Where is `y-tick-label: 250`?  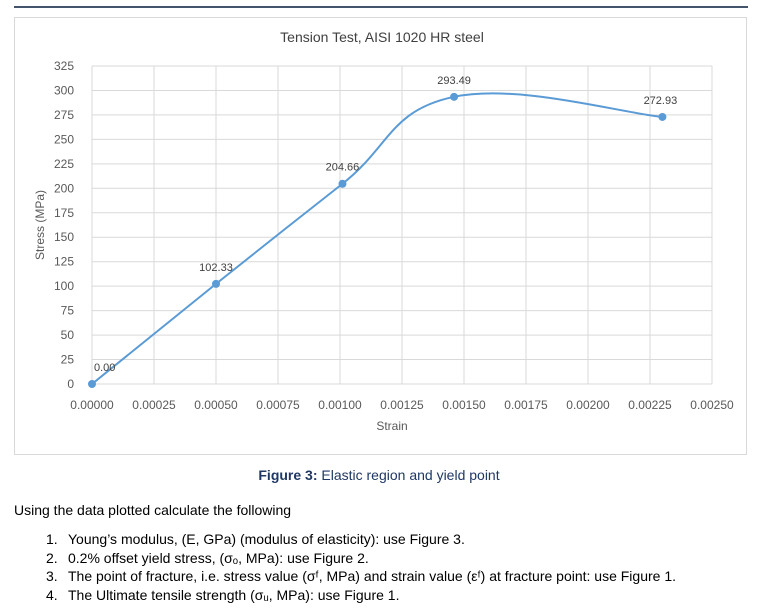
y-tick-label: 250 is located at coordinates (64, 139).